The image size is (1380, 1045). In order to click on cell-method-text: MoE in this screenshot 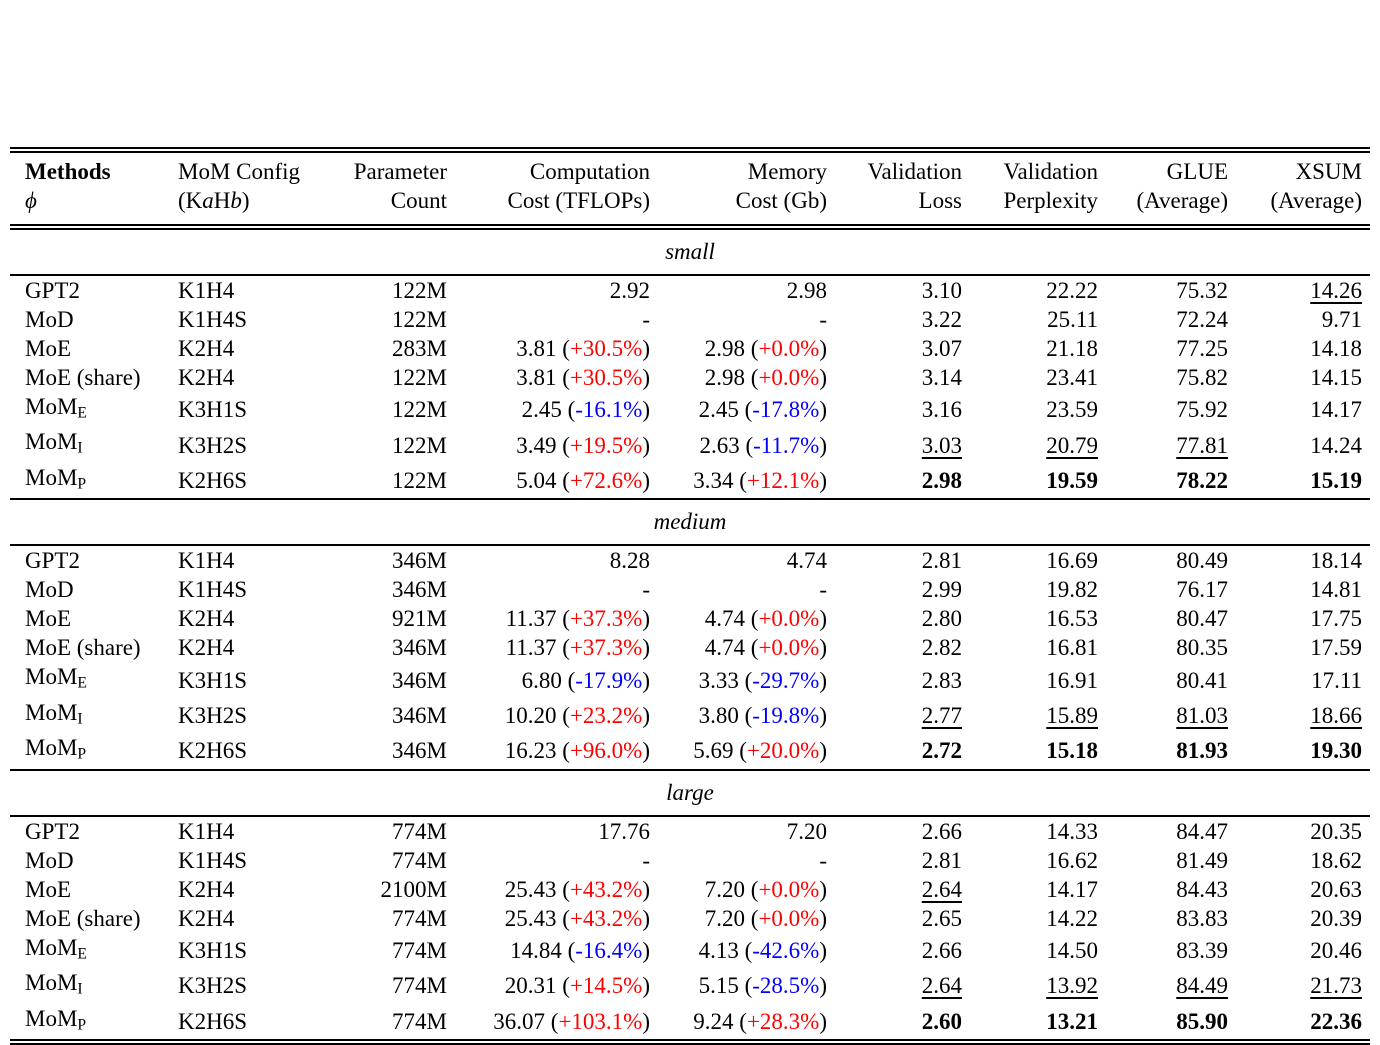, I will do `click(48, 619)`.